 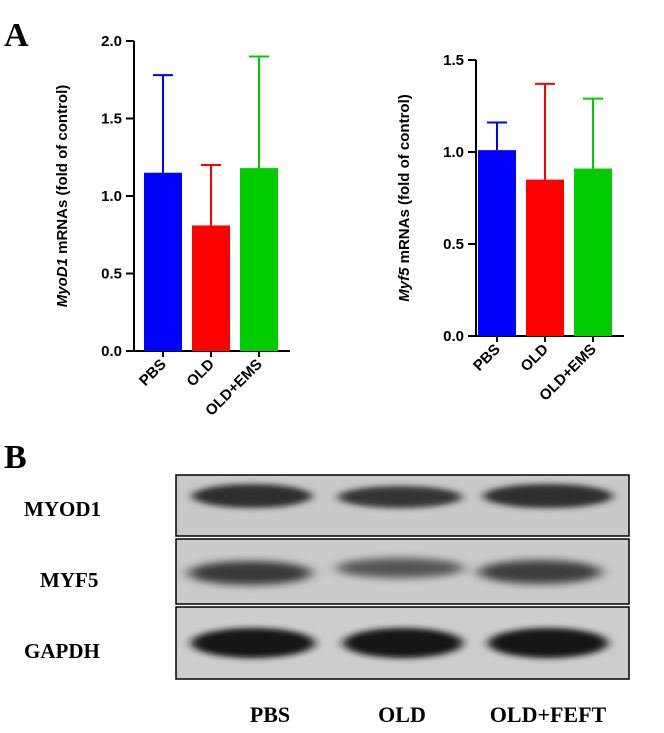 I want to click on chart1-y-tick-label: 0.0, so click(x=111, y=351).